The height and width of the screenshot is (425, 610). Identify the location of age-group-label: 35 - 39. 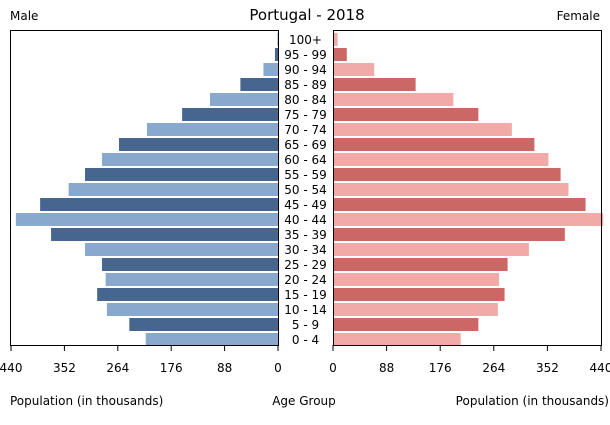
(305, 235).